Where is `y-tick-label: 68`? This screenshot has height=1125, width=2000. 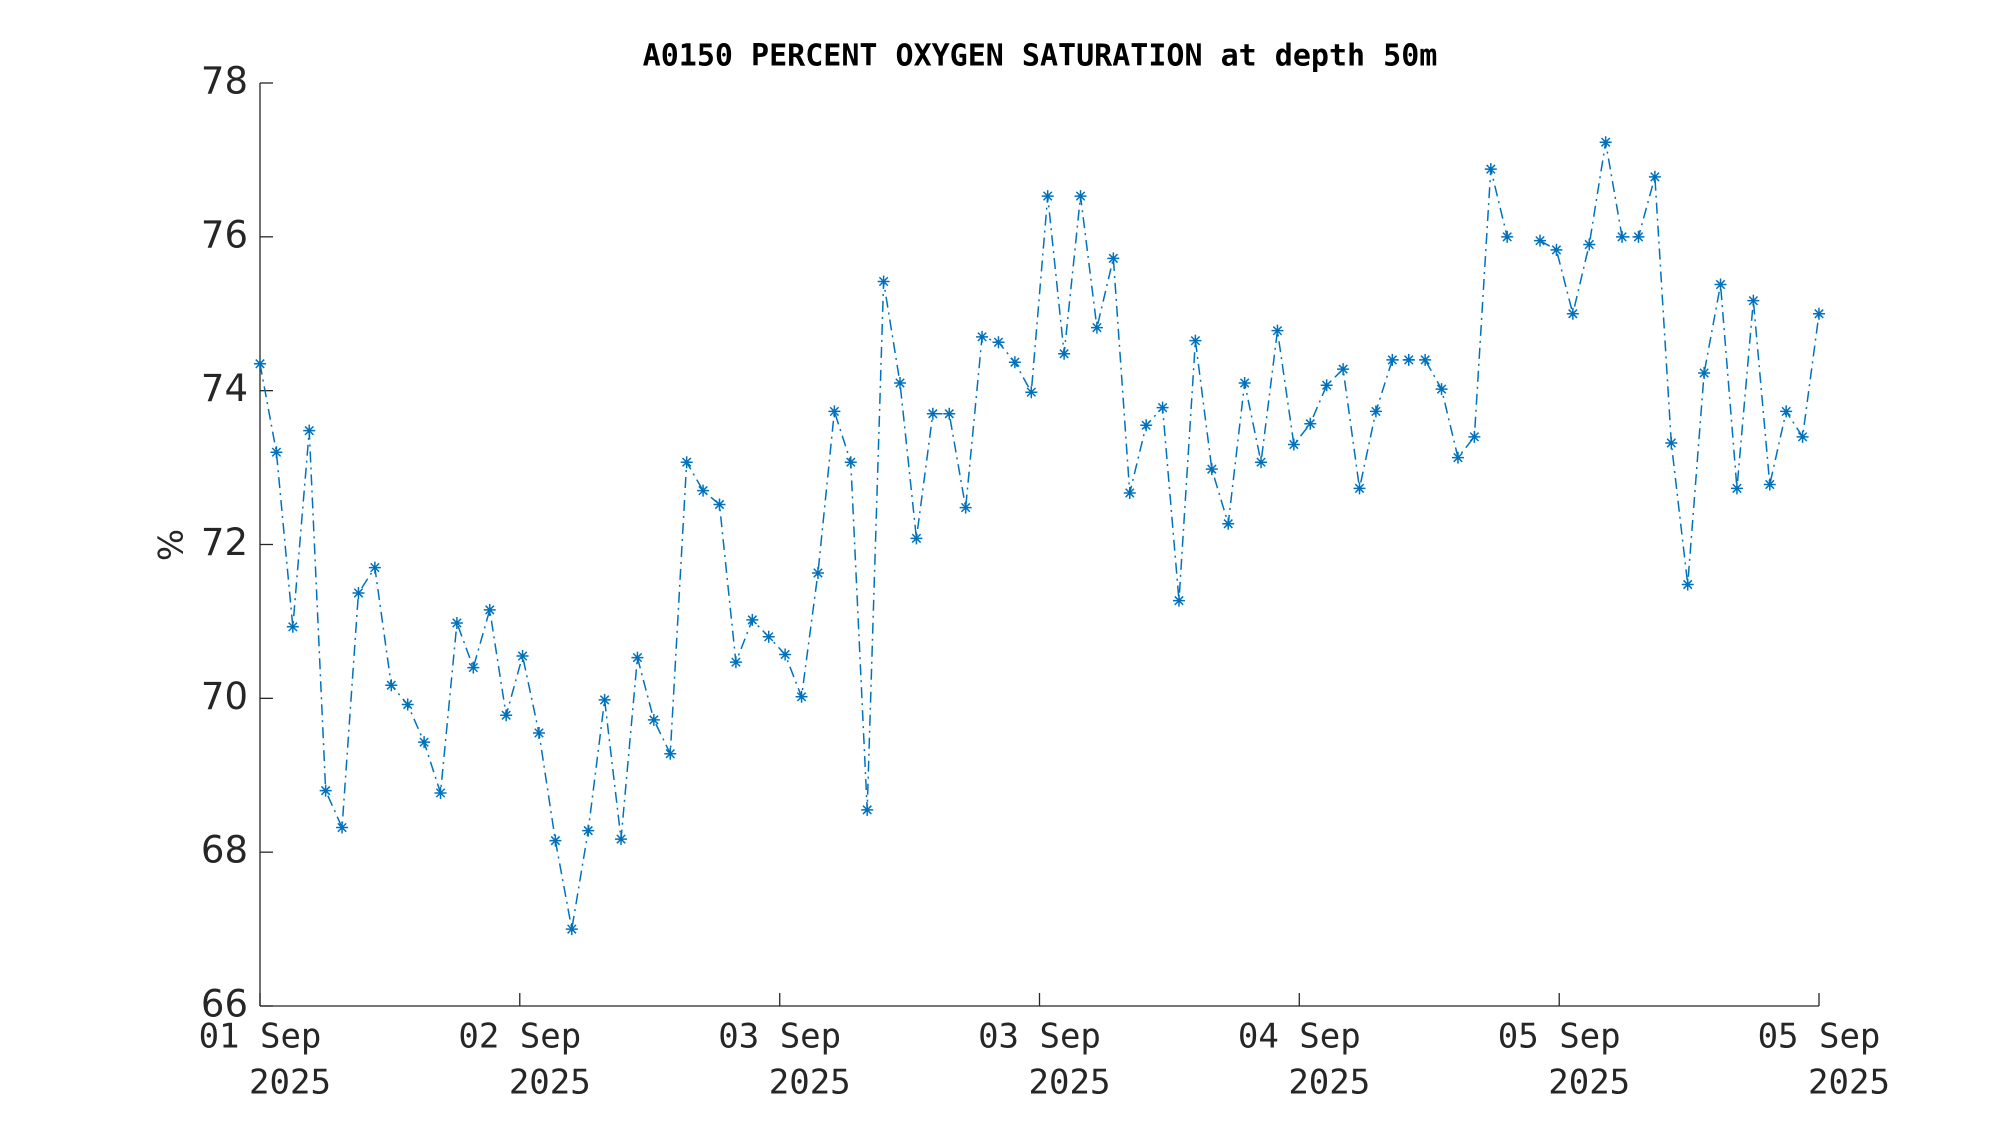
y-tick-label: 68 is located at coordinates (224, 850).